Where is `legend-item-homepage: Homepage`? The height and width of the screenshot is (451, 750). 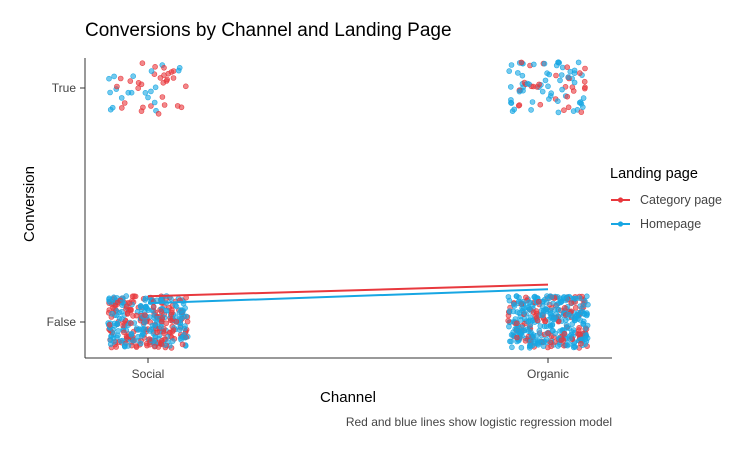 legend-item-homepage: Homepage is located at coordinates (656, 224).